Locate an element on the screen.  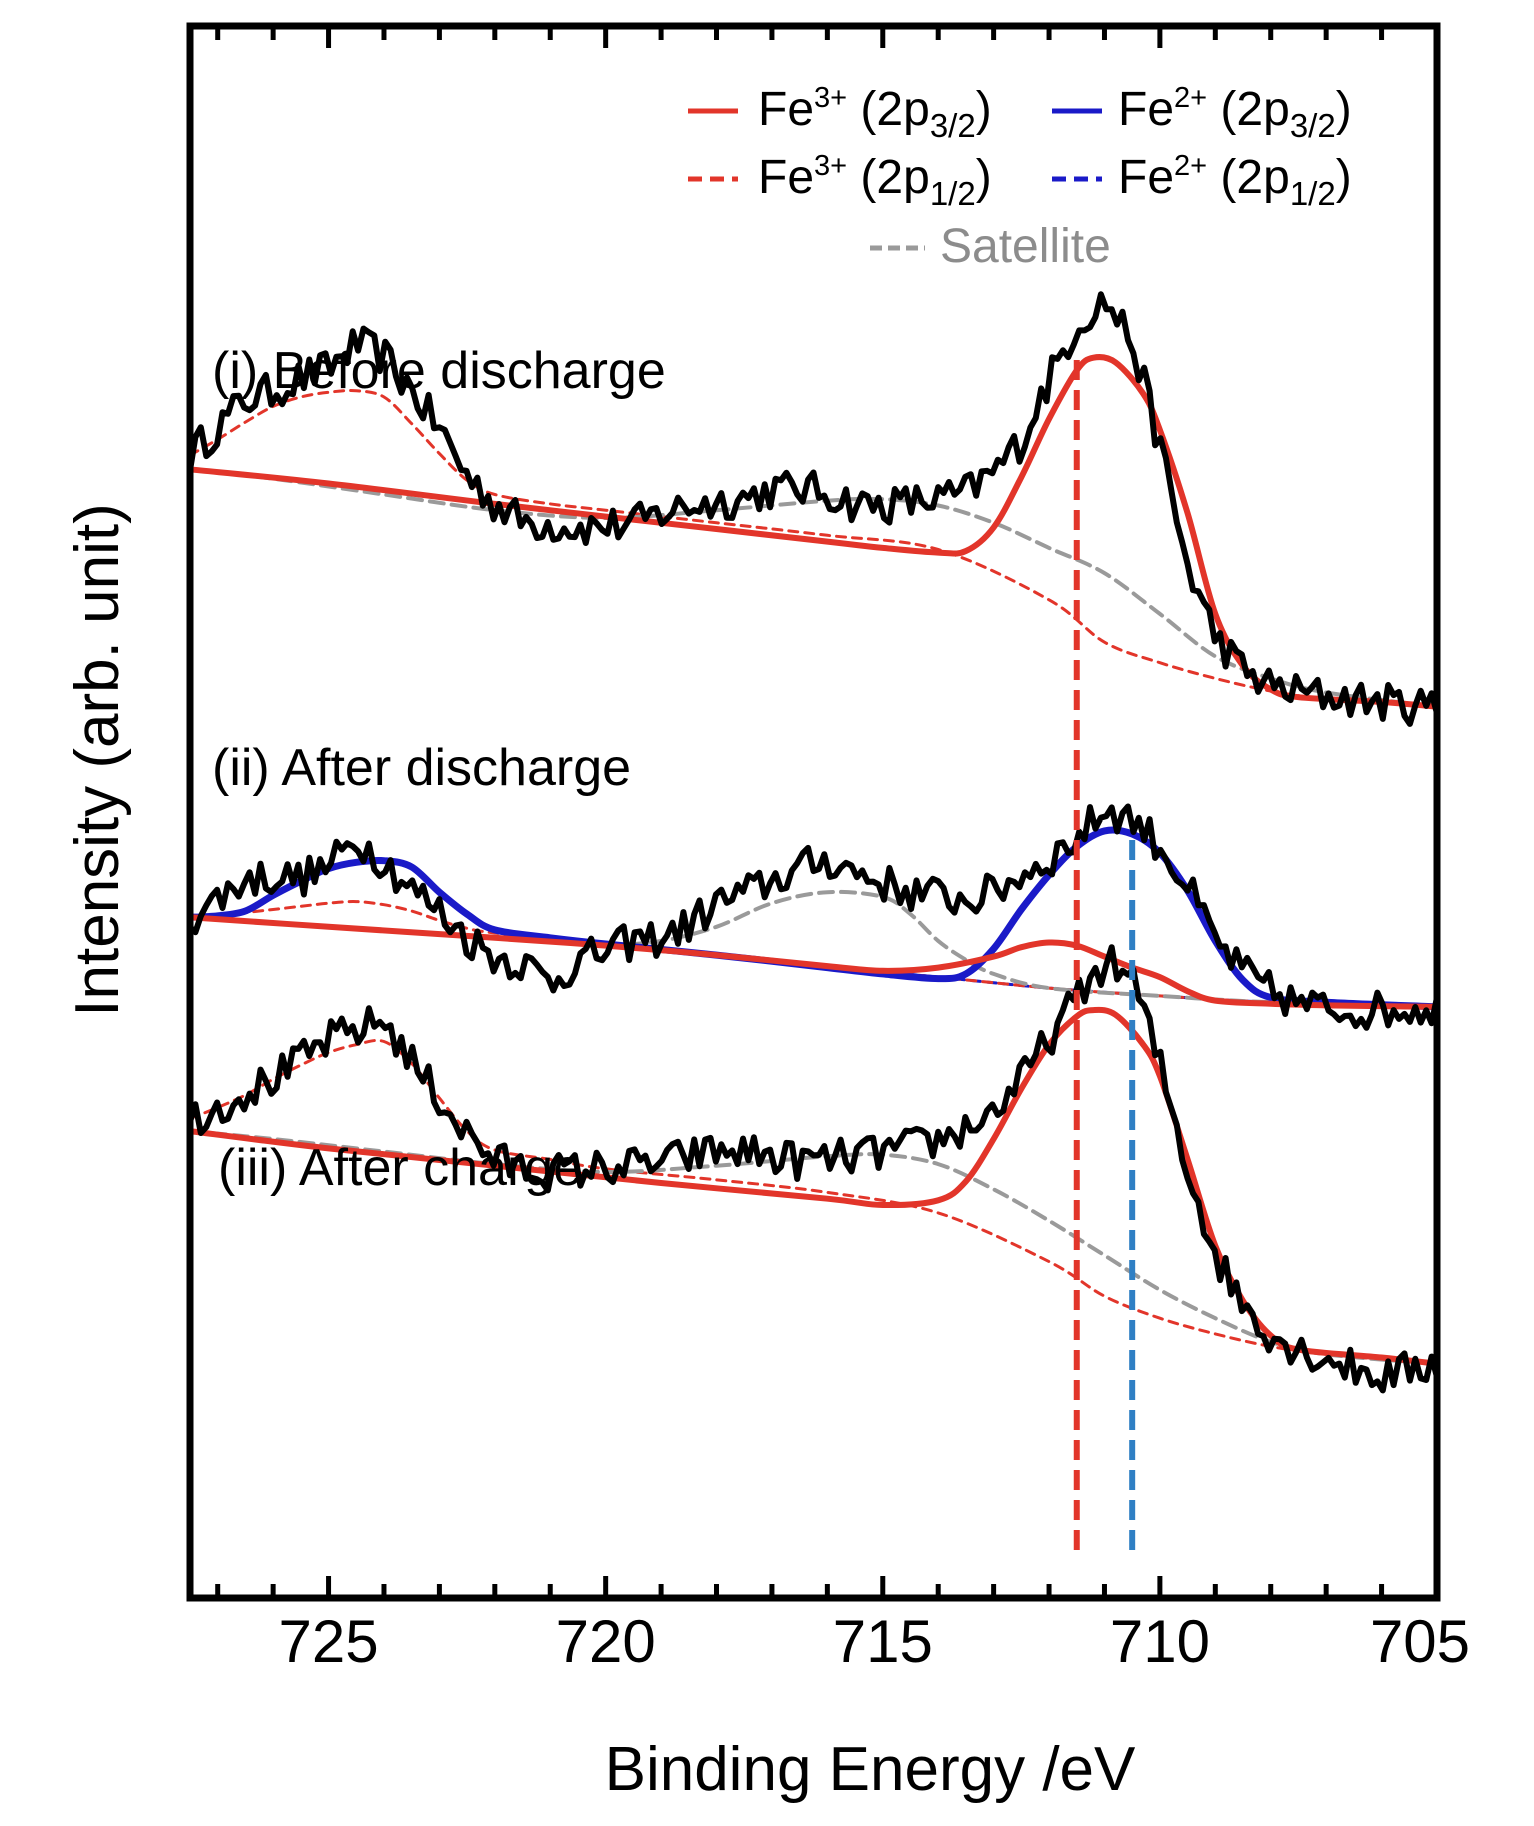
x-axis-title: Binding Energy /eV is located at coordinates (870, 1769).